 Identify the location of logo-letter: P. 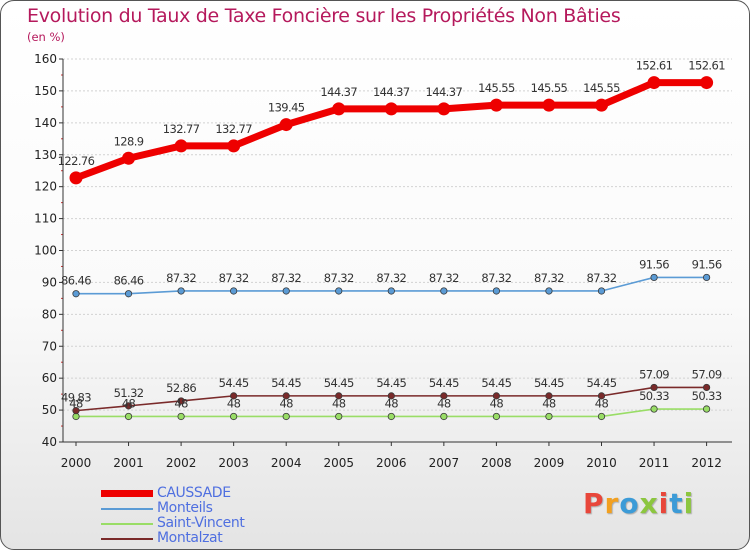
(594, 503).